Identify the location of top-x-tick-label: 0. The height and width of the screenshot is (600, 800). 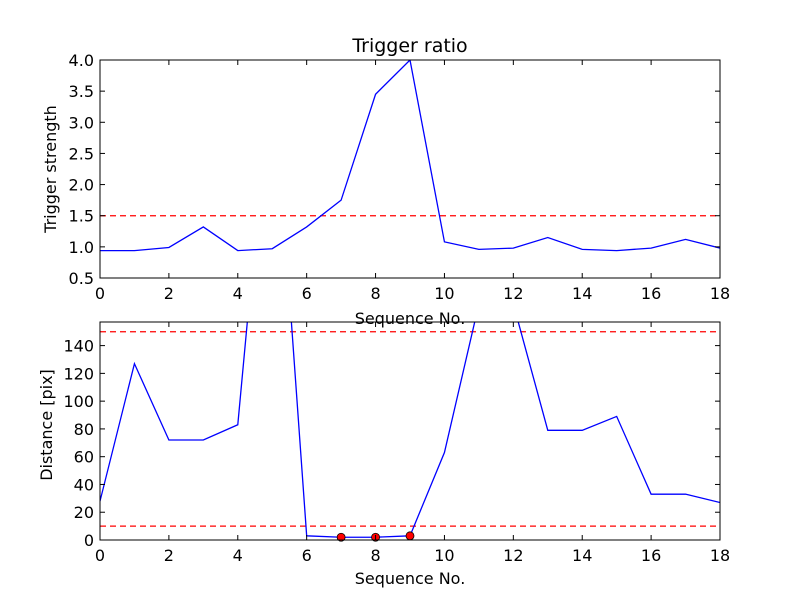
(100, 293).